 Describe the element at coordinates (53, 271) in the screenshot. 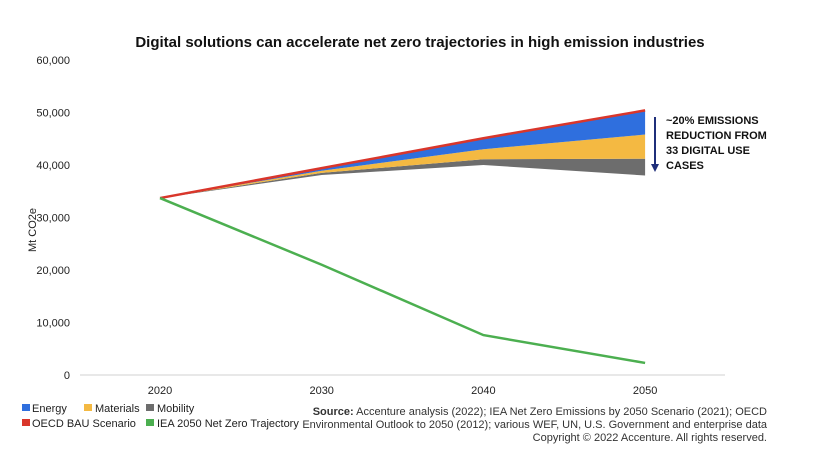

I see `y-tick-label: 20,000` at that location.